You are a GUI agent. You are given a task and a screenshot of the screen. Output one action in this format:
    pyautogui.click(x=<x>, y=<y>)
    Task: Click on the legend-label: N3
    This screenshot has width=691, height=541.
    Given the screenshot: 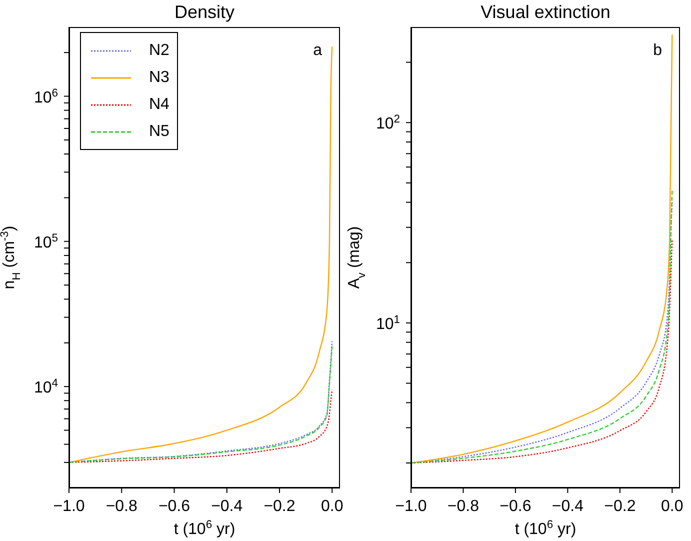 What is the action you would take?
    pyautogui.click(x=159, y=77)
    